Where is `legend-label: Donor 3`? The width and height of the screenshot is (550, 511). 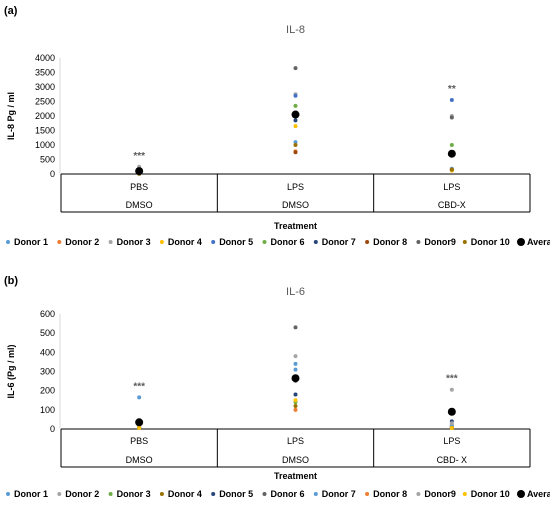 legend-label: Donor 3 is located at coordinates (134, 242).